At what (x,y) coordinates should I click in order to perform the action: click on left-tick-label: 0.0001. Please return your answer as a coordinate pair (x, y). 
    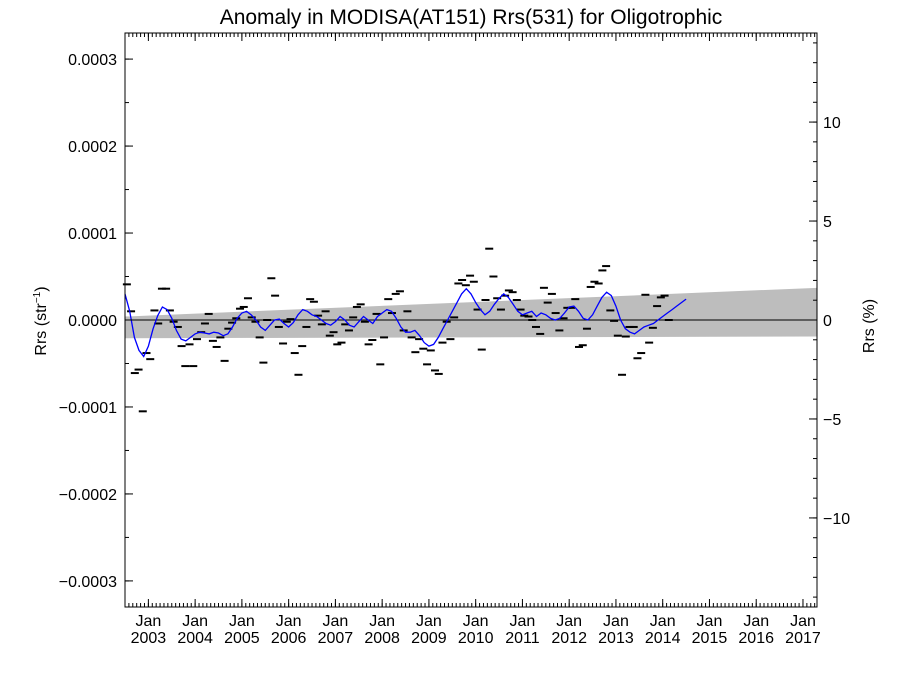
    Looking at the image, I should click on (92, 234).